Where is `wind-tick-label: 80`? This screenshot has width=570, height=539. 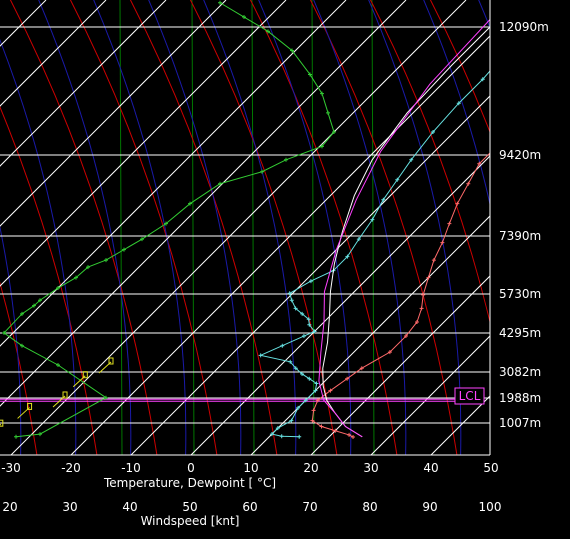 wind-tick-label: 80 is located at coordinates (369, 507).